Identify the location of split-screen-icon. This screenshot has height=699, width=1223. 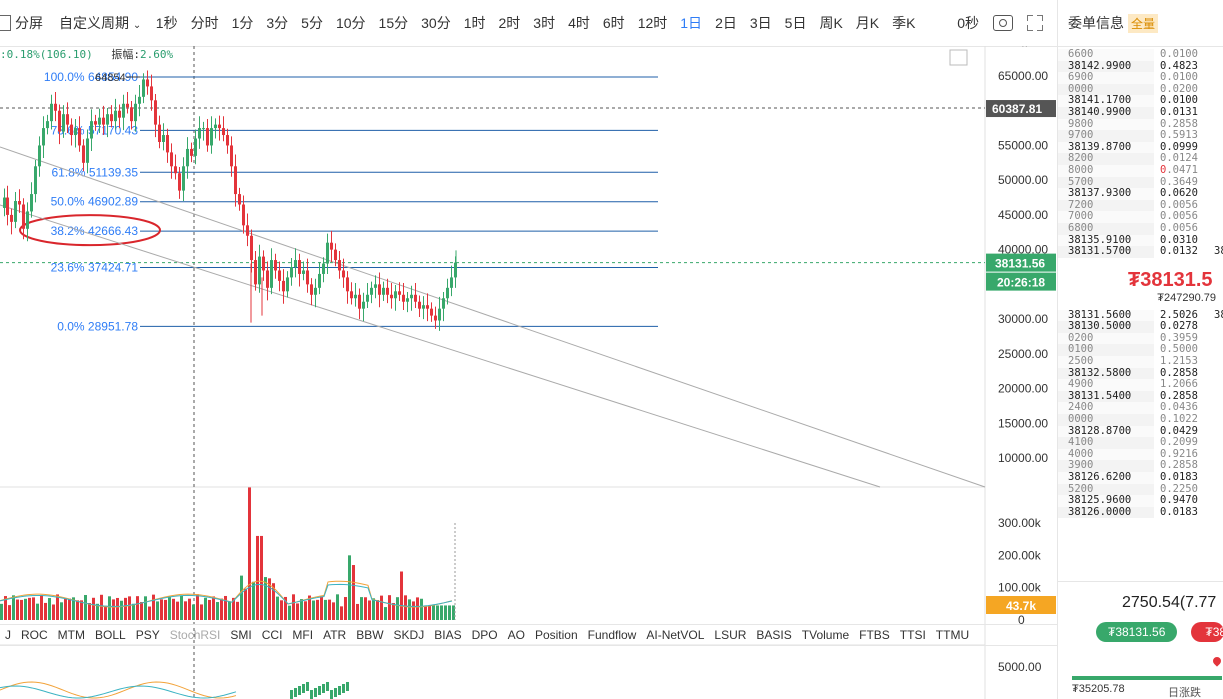
(5, 23).